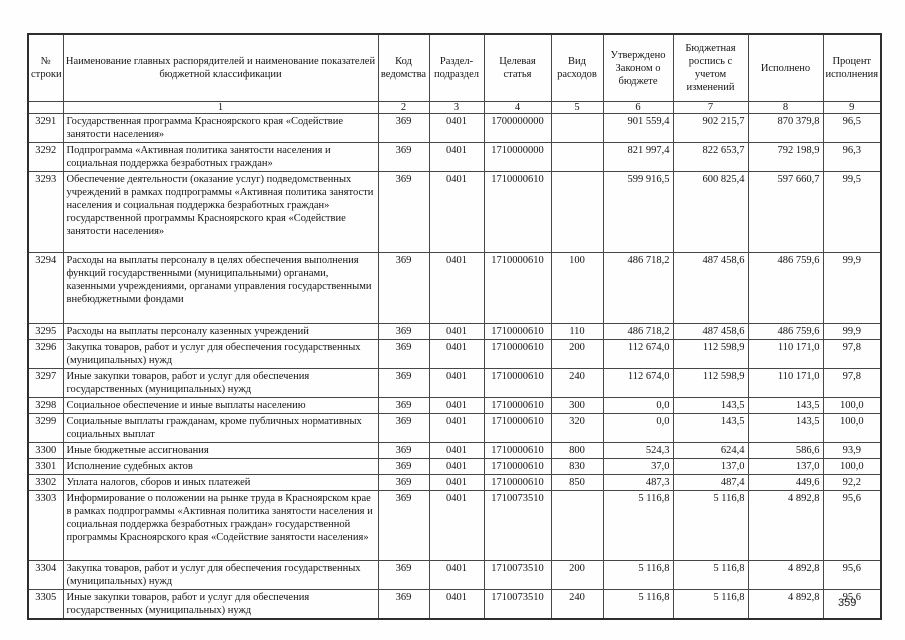 This screenshot has height=640, width=905. I want to click on cell-revised-amount: 5 116,8, so click(710, 604).